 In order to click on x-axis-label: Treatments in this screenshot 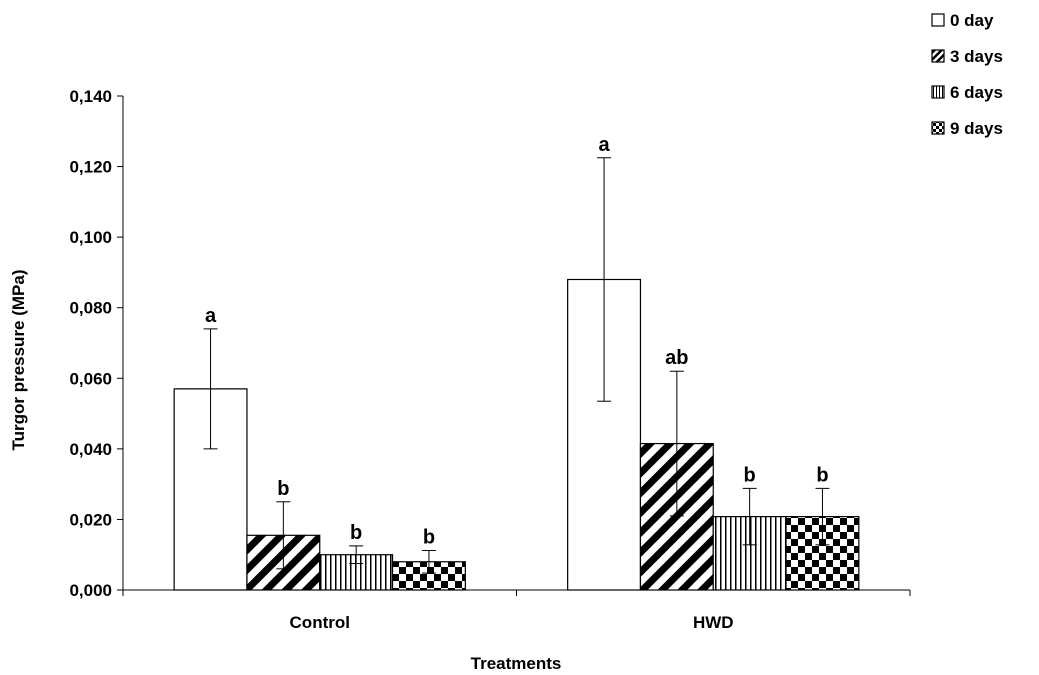, I will do `click(516, 663)`.